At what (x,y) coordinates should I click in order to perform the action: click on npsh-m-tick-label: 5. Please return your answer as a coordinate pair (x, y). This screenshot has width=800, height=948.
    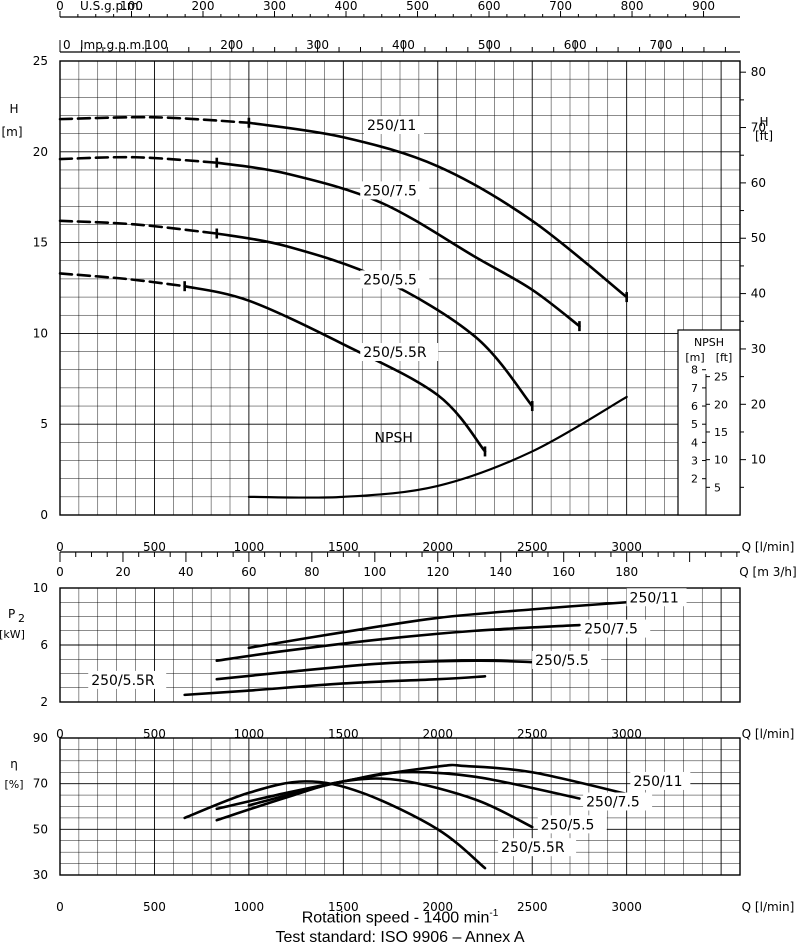
    Looking at the image, I should click on (694, 424).